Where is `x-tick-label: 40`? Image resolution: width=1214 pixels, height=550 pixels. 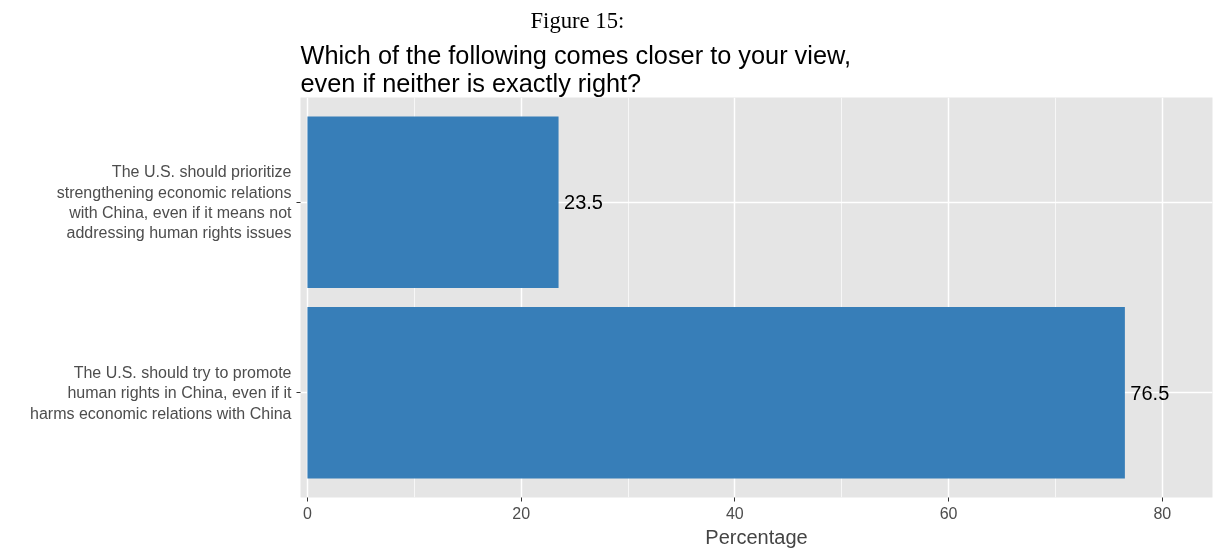 x-tick-label: 40 is located at coordinates (734, 513).